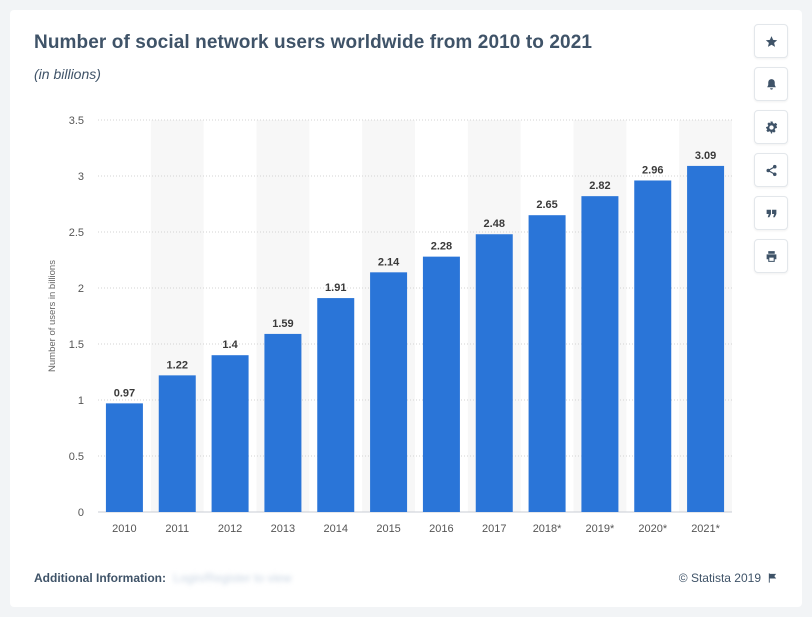  I want to click on copyright: © Statista 2019, so click(728, 578).